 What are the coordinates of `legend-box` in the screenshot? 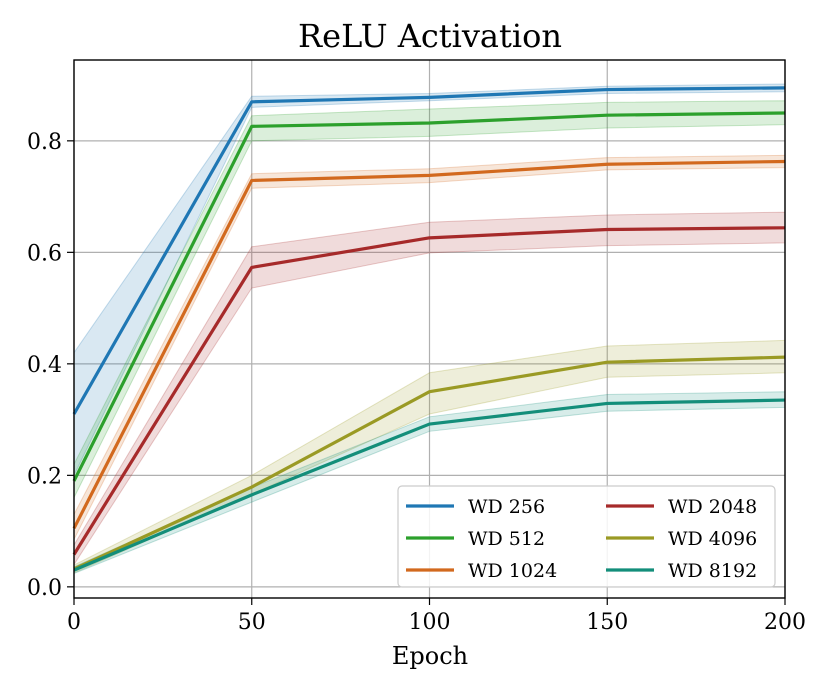 It's located at (586, 536).